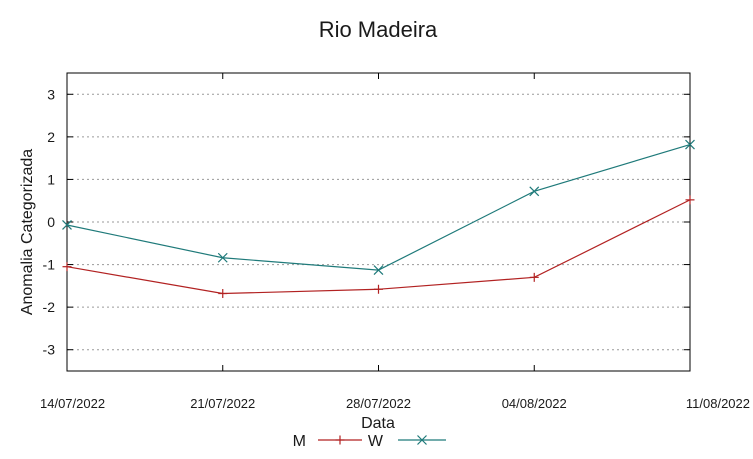 The image size is (753, 459). I want to click on x-tick-label: 21/07/2022, so click(222, 403).